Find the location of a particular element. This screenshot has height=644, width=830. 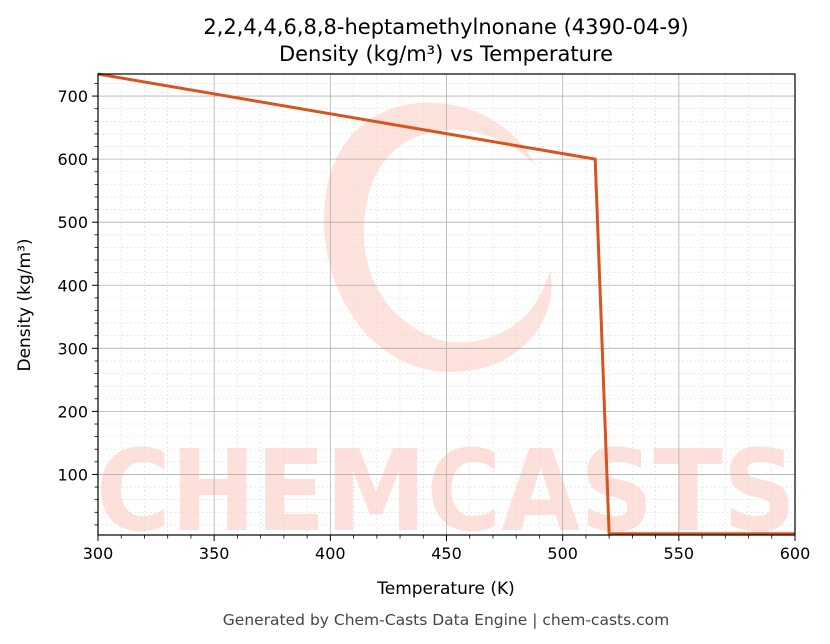

y-tick-label: 200 is located at coordinates (72, 411).